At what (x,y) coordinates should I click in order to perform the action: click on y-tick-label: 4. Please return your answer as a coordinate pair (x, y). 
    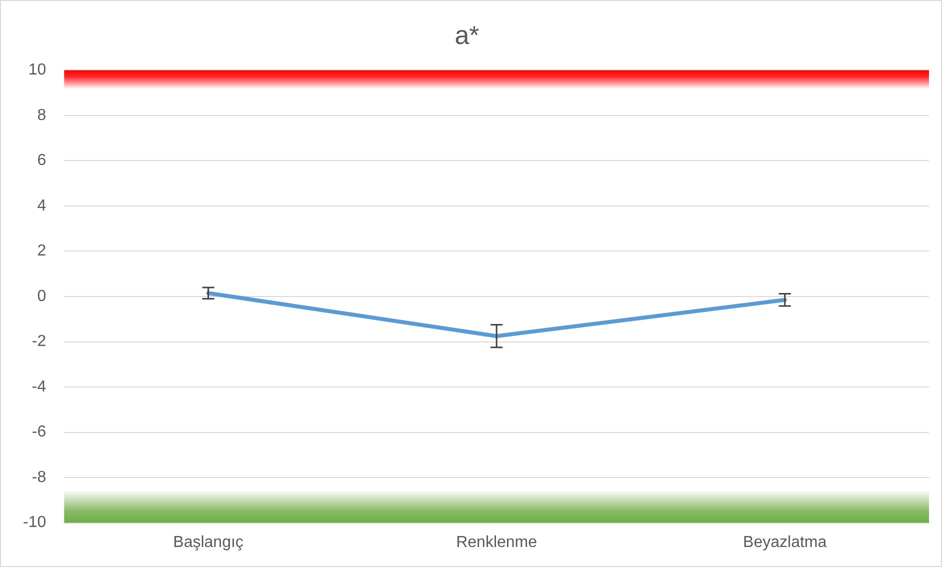
    Looking at the image, I should click on (41, 205).